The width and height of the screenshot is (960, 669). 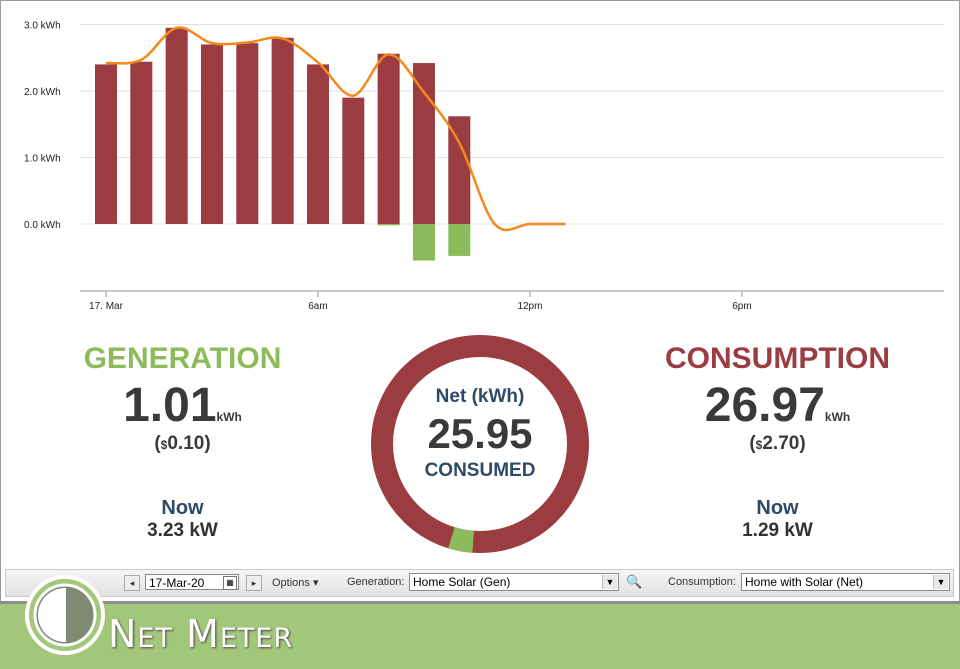 What do you see at coordinates (42, 92) in the screenshot?
I see `y-tick-label: 2.0 kWh` at bounding box center [42, 92].